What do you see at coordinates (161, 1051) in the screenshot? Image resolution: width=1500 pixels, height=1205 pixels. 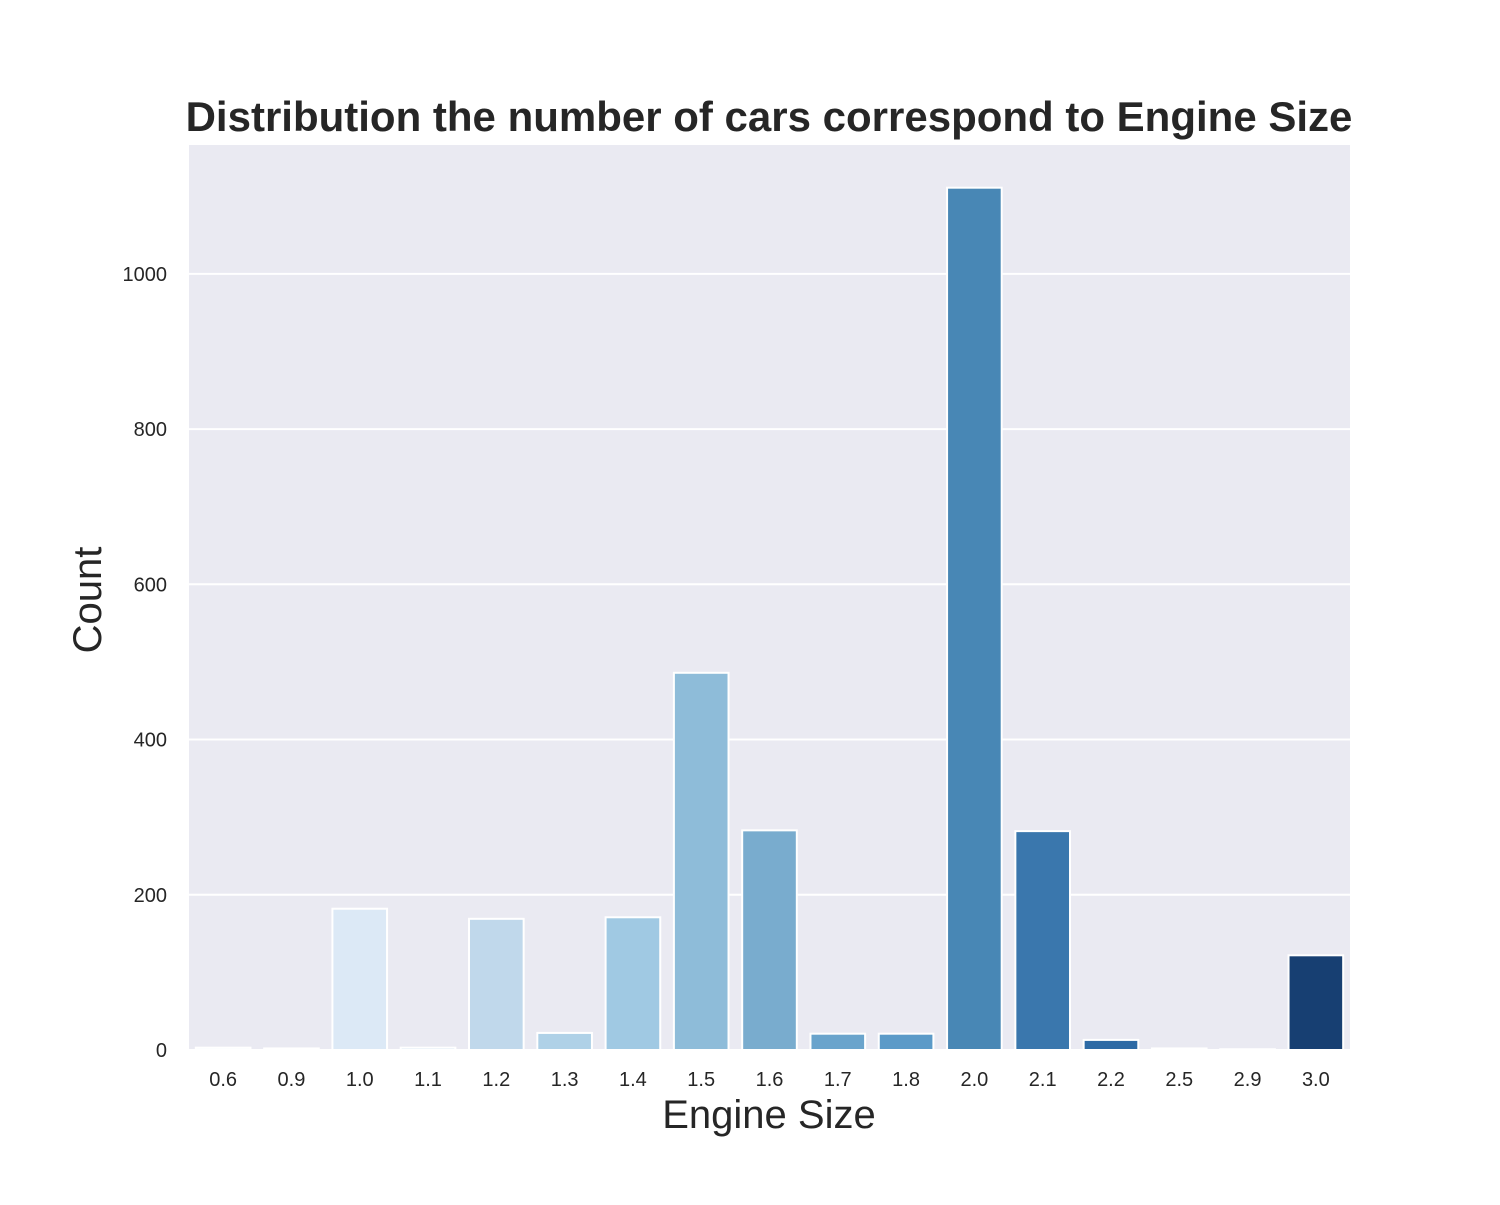 I see `y-tick-label: 0` at bounding box center [161, 1051].